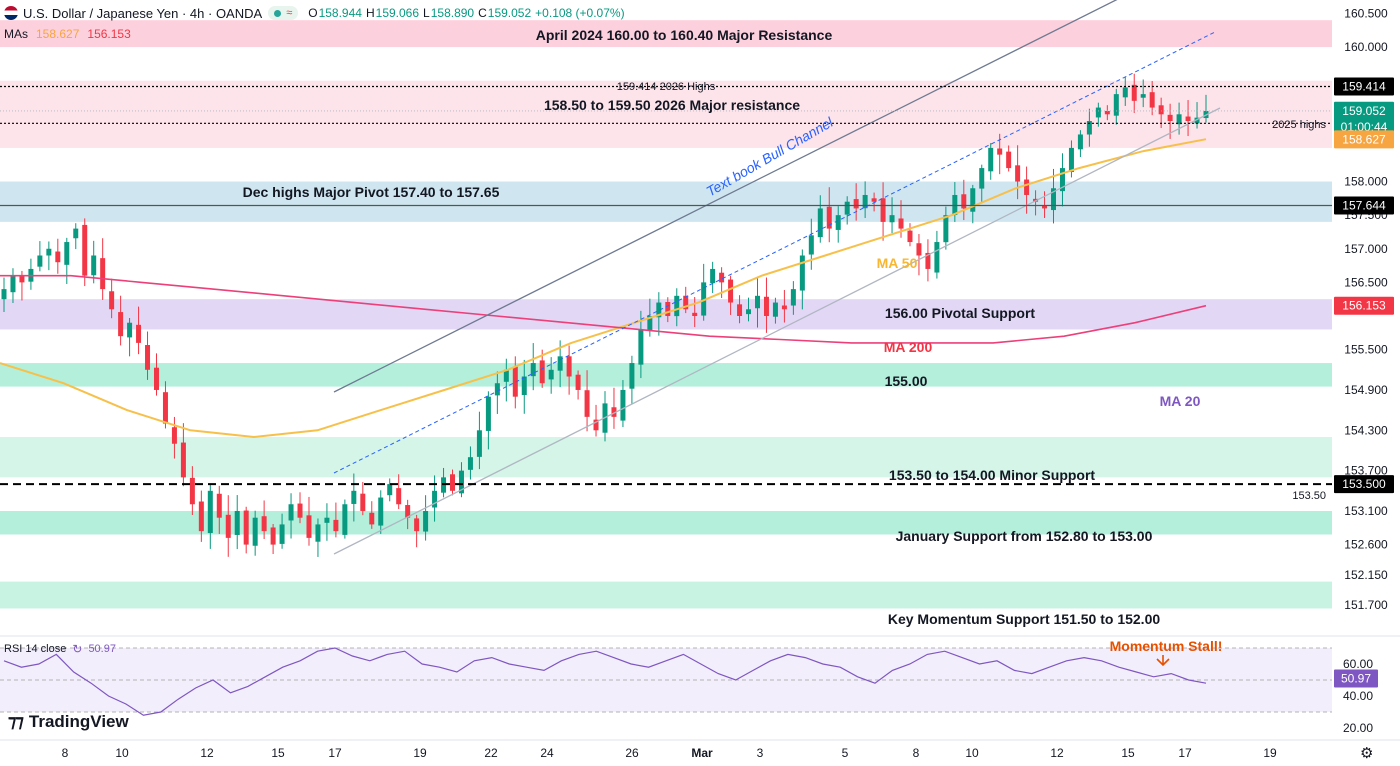  What do you see at coordinates (605, 681) in the screenshot?
I see `rsi-line` at bounding box center [605, 681].